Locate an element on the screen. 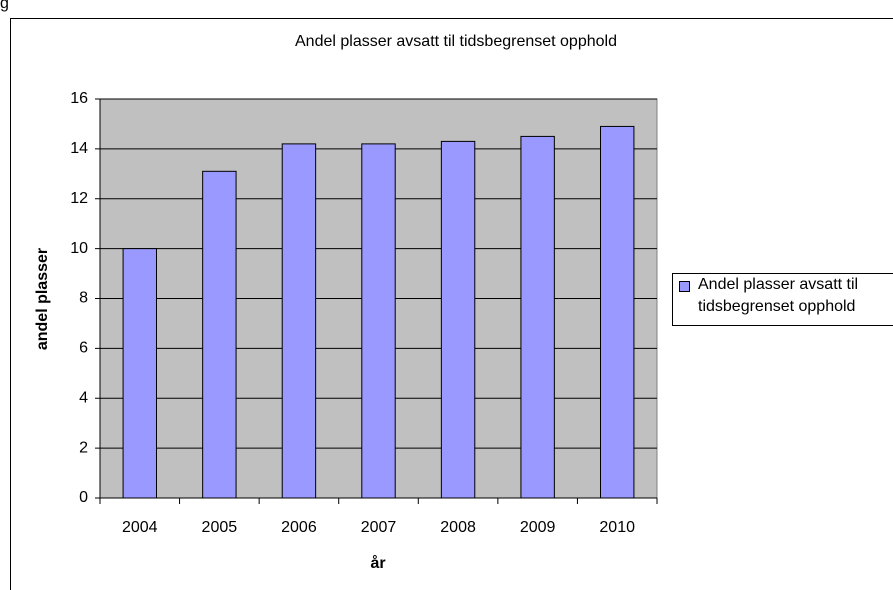  x-tick-label: 2004 is located at coordinates (140, 527).